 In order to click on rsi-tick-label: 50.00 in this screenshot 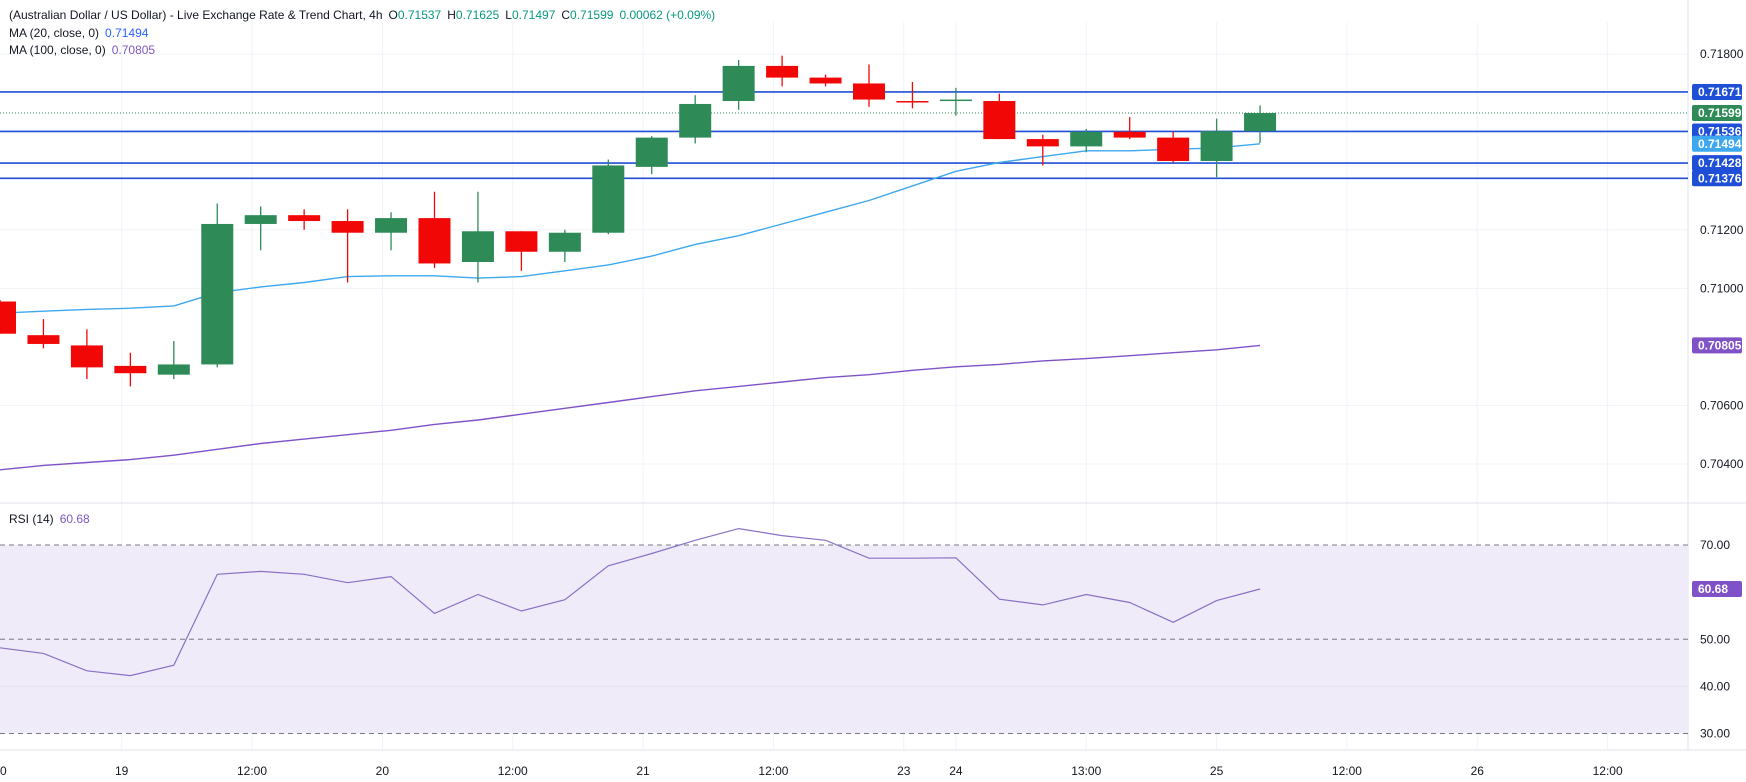, I will do `click(1715, 639)`.